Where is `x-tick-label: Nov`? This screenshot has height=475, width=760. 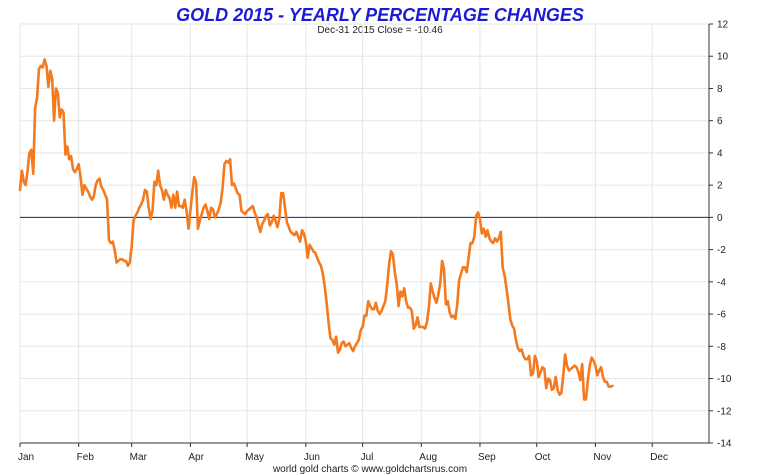
x-tick-label: Nov is located at coordinates (602, 457).